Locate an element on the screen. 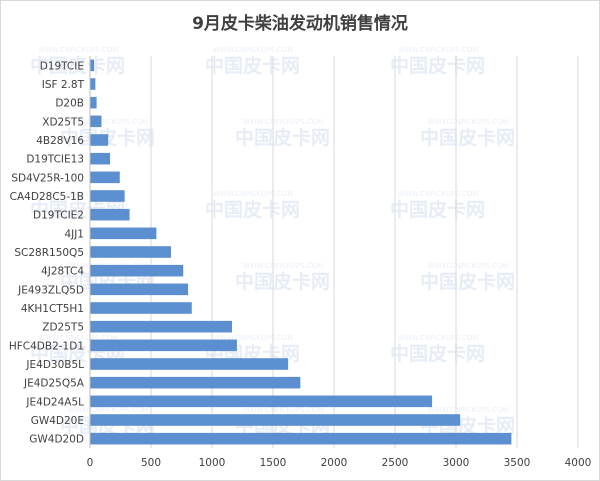  category-label: 4JJ1 is located at coordinates (74, 234).